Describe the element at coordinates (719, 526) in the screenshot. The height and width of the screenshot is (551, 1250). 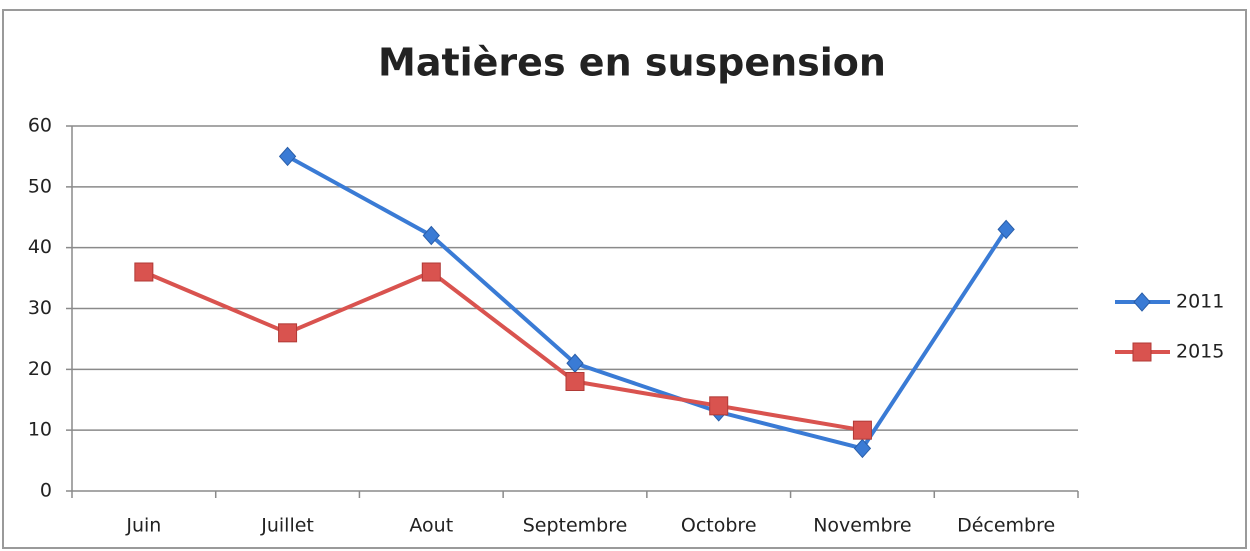
I see `x-tick-label: Octobre` at that location.